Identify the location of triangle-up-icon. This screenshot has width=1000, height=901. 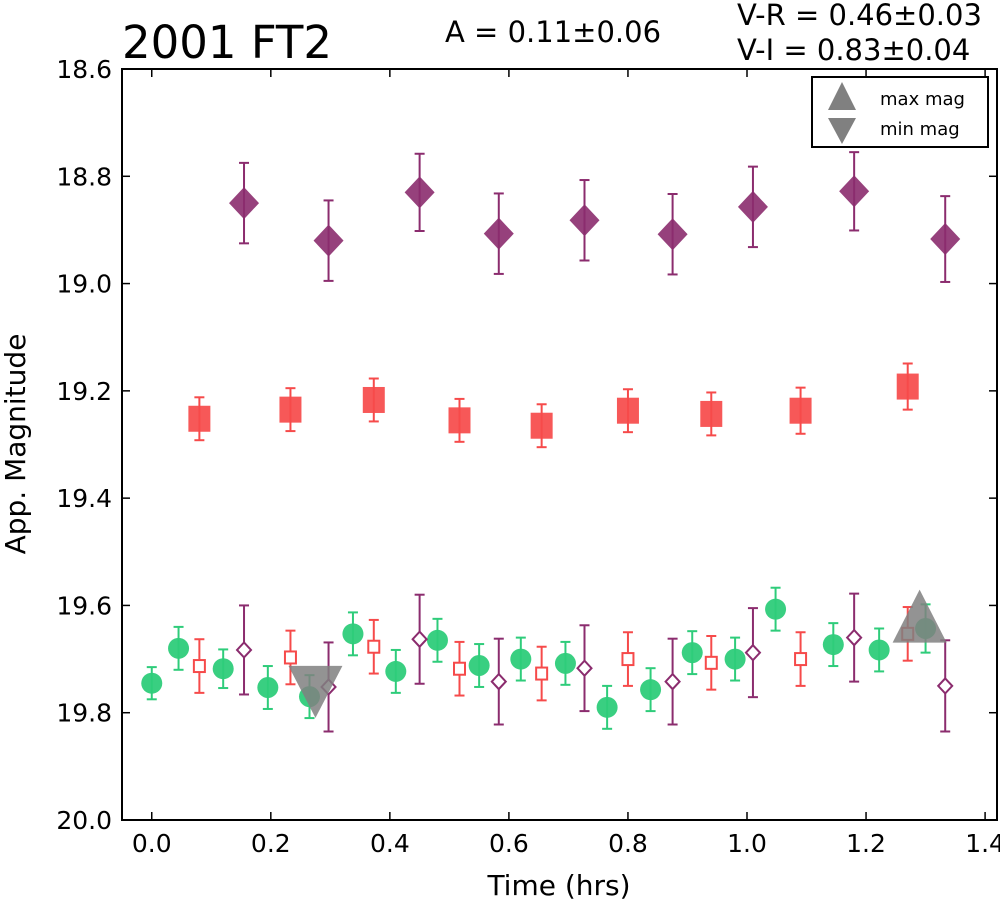
(842, 96).